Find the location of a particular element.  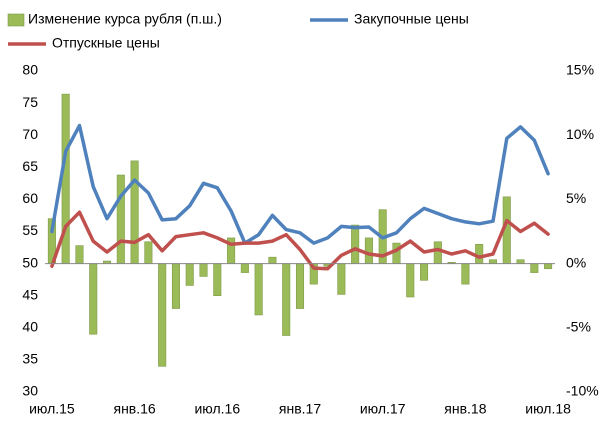

y2-tick-label: 0% is located at coordinates (576, 262).